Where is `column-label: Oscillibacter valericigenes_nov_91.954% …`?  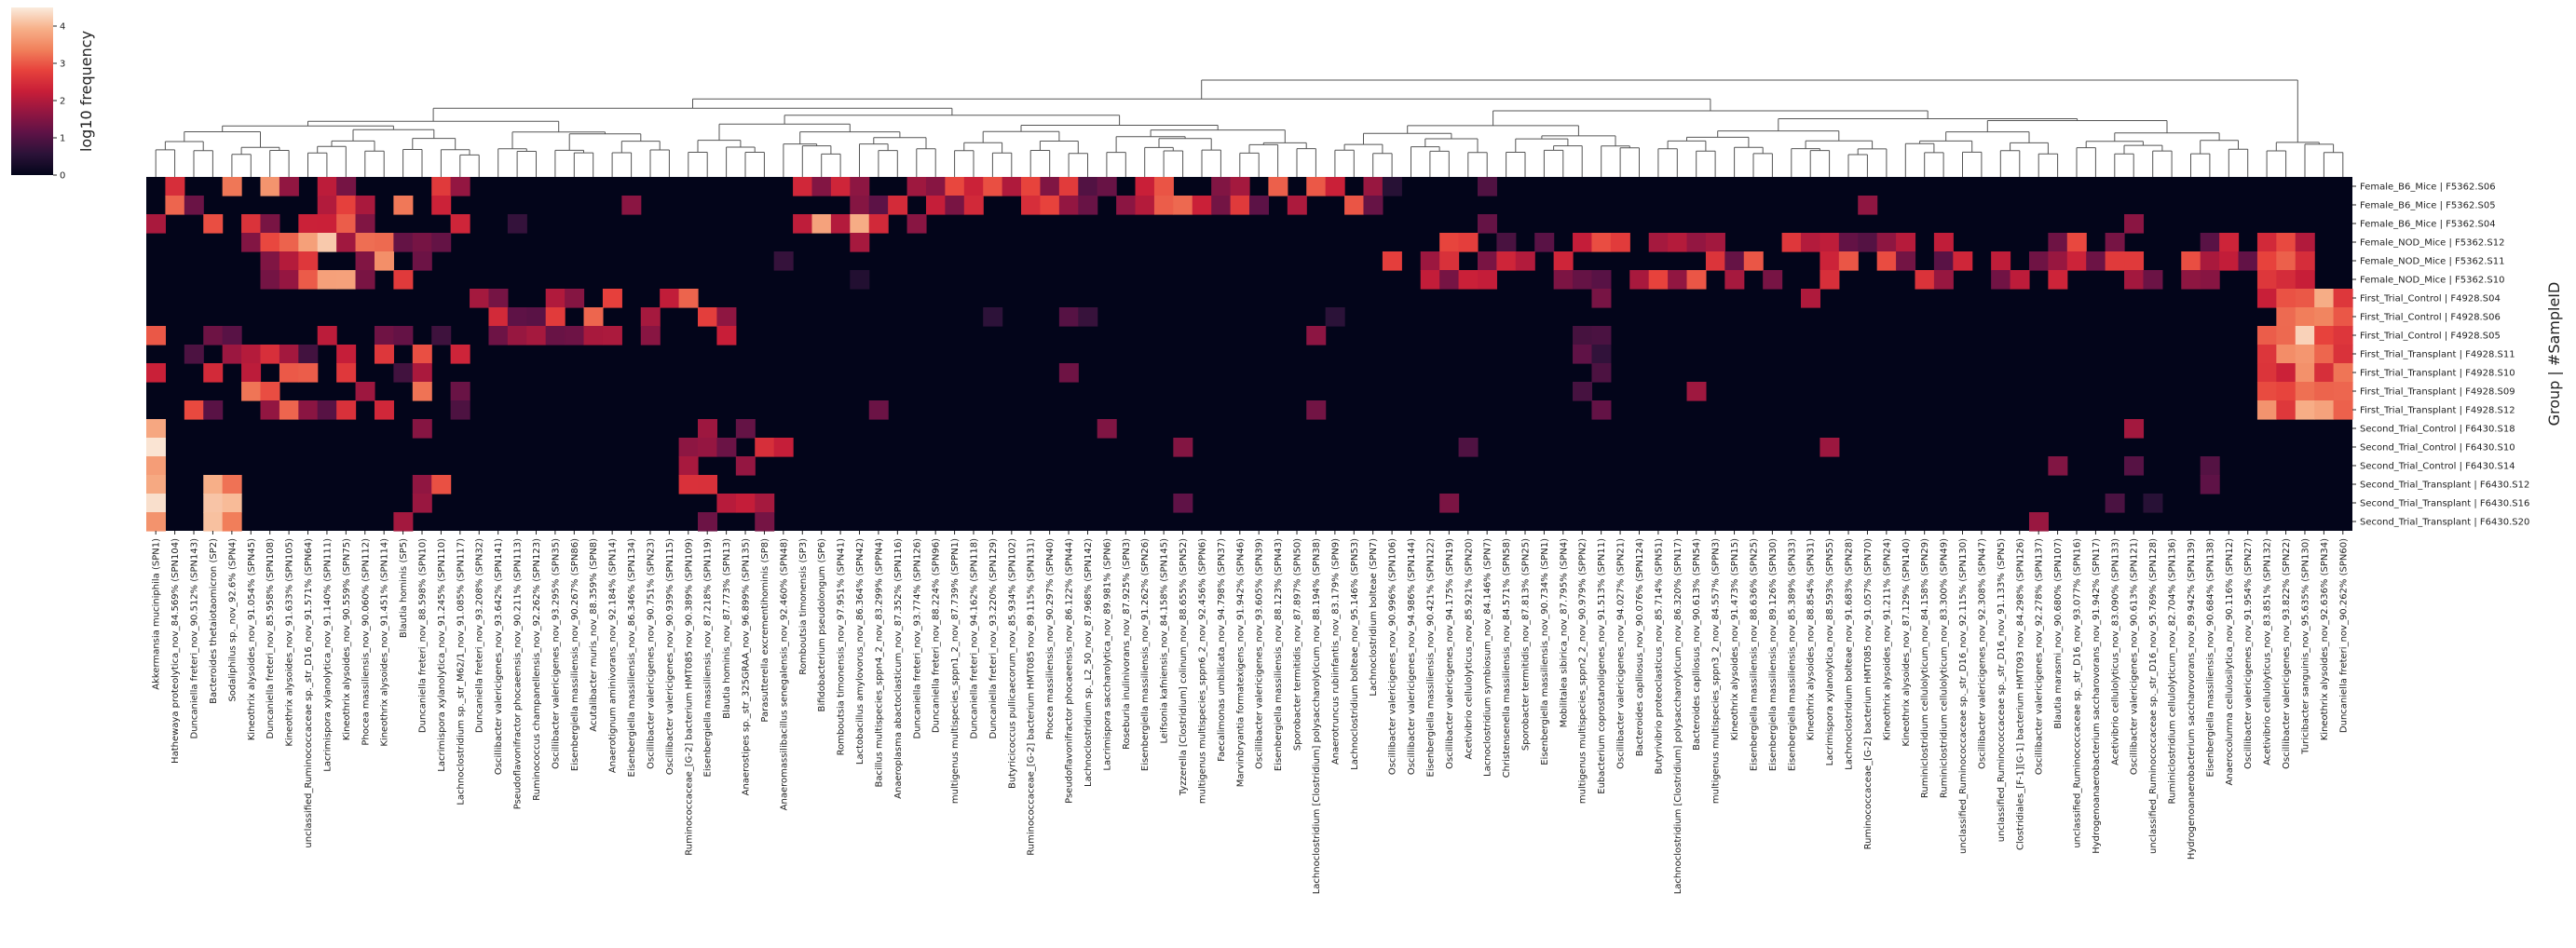 column-label: Oscillibacter valericigenes_nov_91.954% … is located at coordinates (2248, 653).